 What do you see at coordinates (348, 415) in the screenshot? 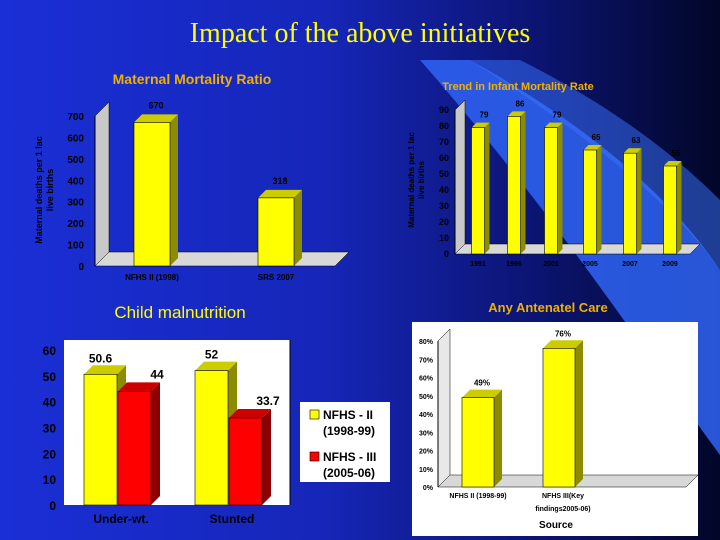
I see `legend-label-line: NFHS - II` at bounding box center [348, 415].